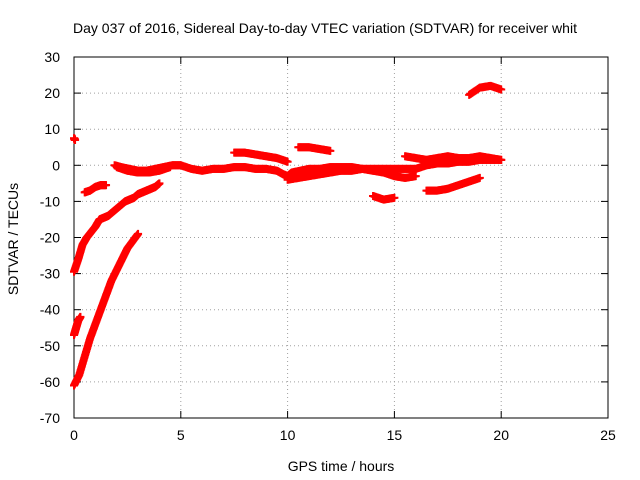  What do you see at coordinates (288, 435) in the screenshot?
I see `x-tick-label: 10` at bounding box center [288, 435].